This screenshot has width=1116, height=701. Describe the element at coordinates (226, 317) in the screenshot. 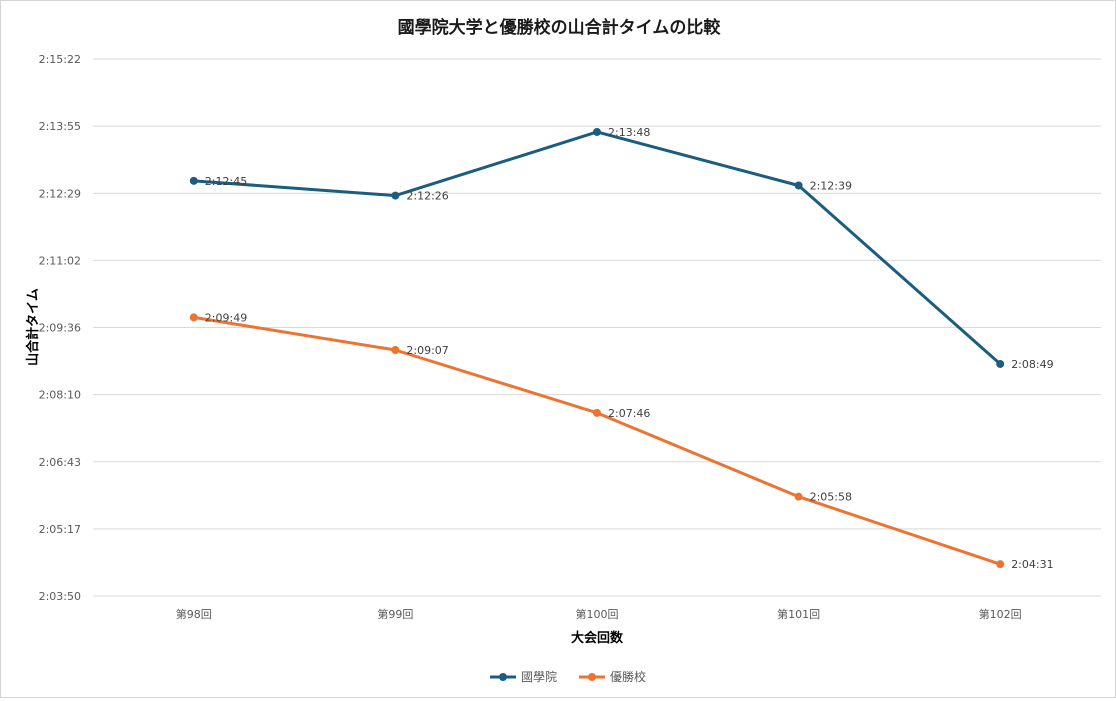

I see `data-label: 2:09:49` at that location.